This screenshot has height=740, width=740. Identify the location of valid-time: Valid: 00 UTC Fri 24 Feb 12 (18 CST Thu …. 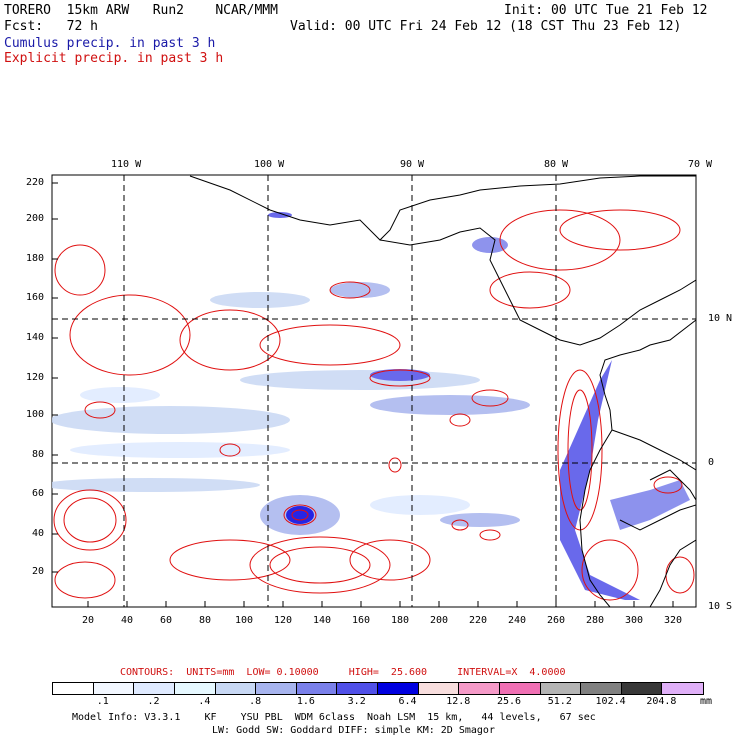
(486, 26).